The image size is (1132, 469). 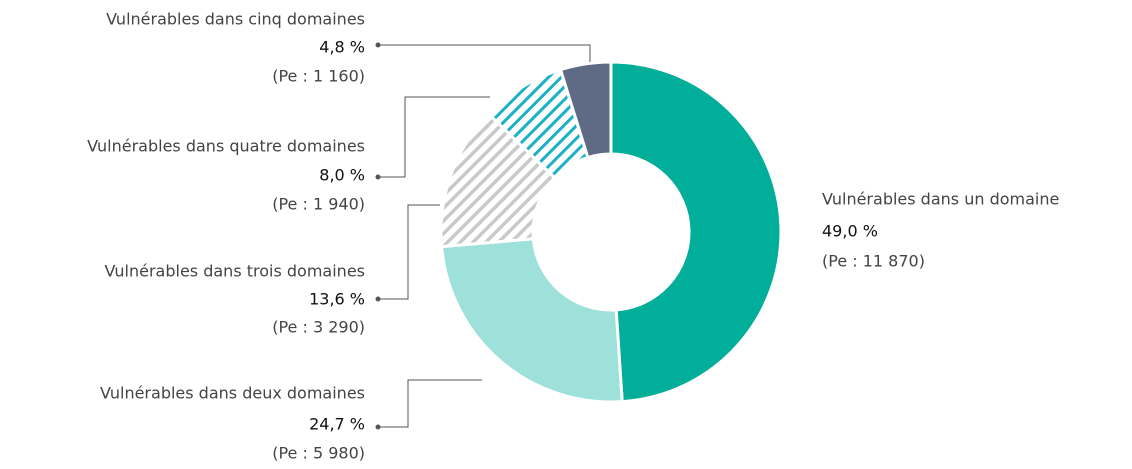 I want to click on slice-label: Vulnérables dans un domaine, so click(x=940, y=199).